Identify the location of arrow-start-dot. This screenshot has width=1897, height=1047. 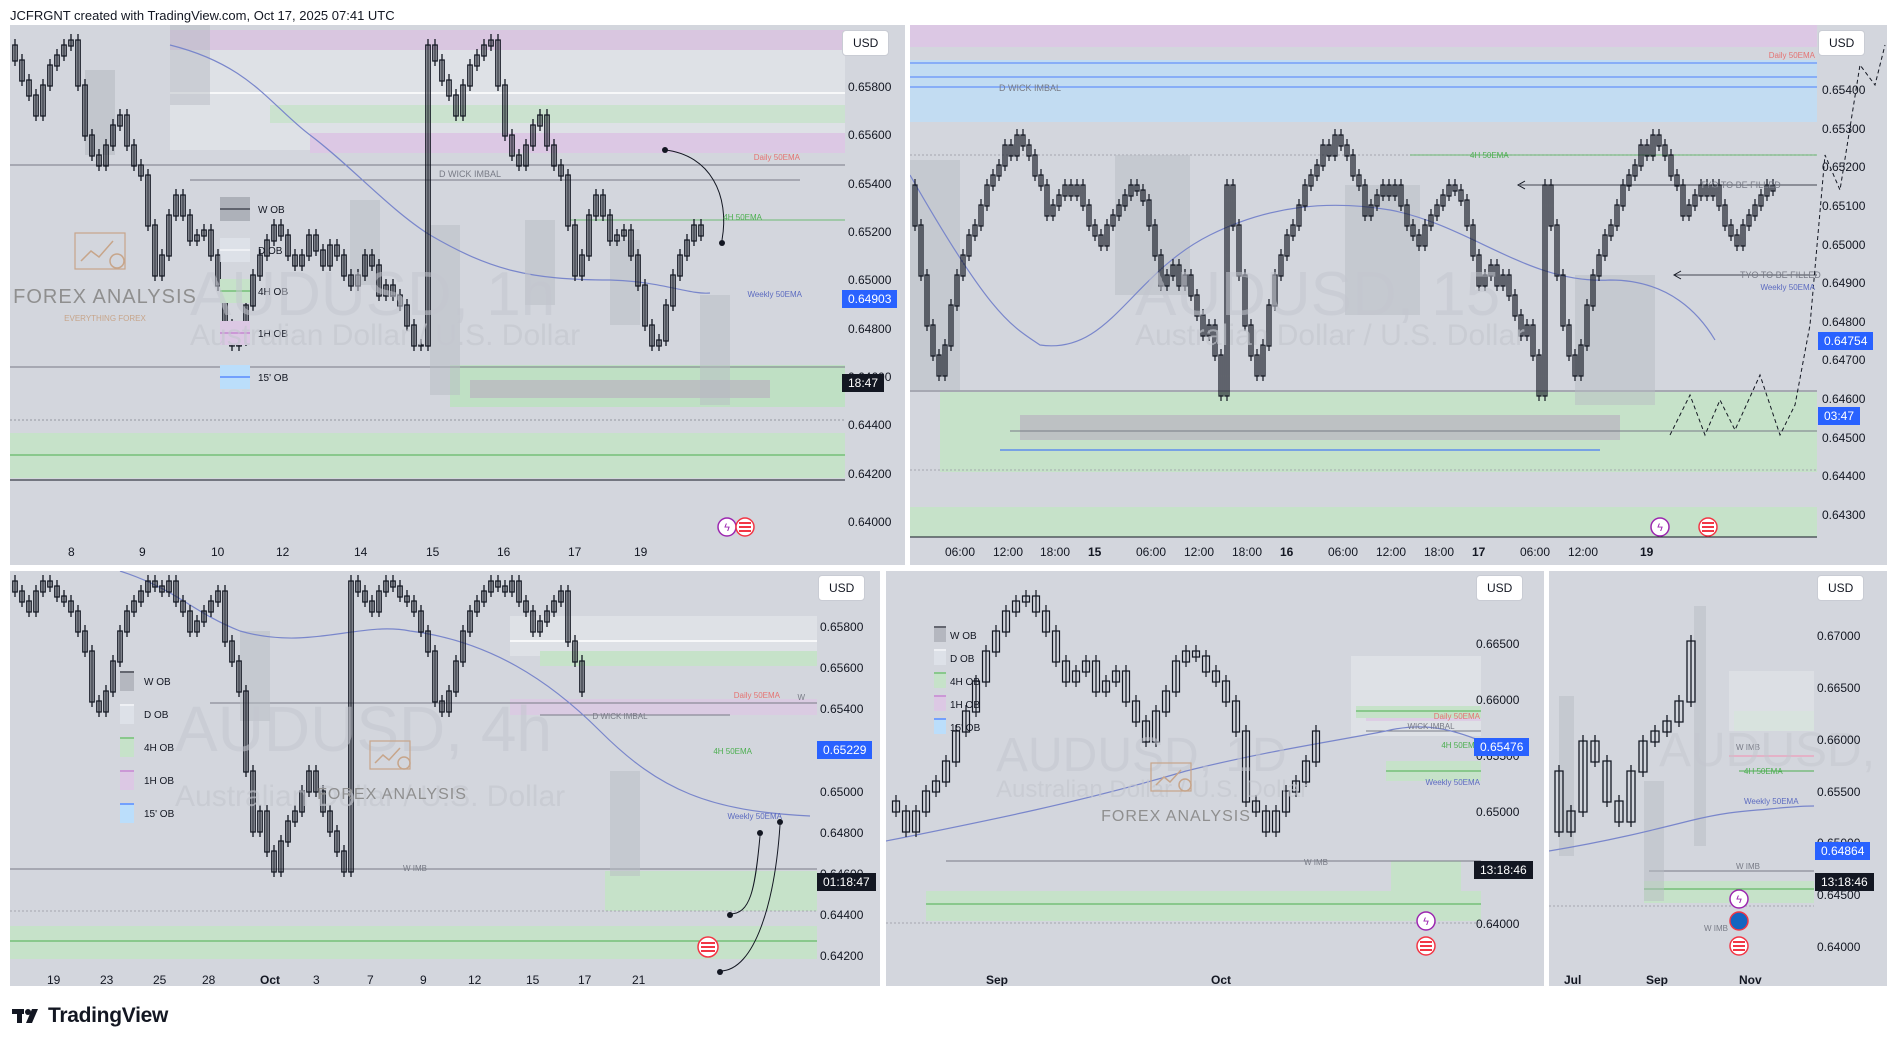
(665, 150).